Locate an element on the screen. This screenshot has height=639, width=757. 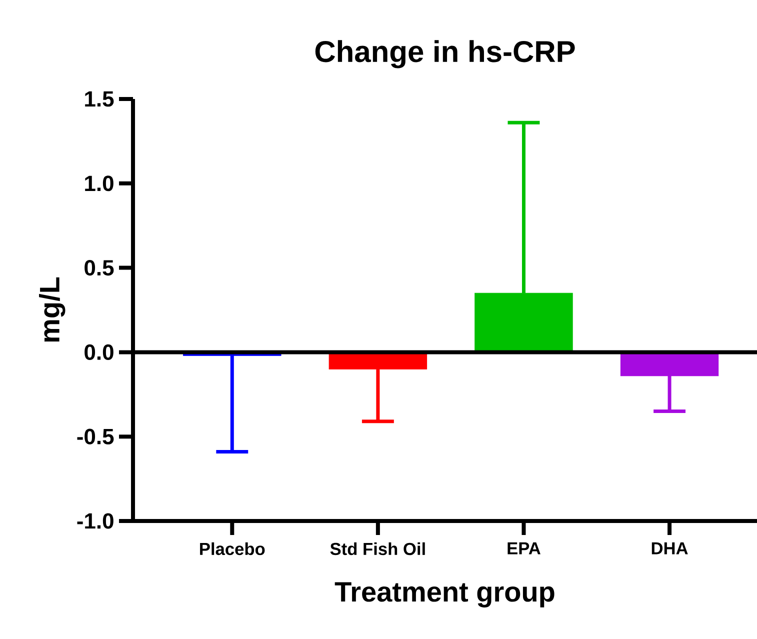
y-axis-title: mg/L is located at coordinates (52, 309).